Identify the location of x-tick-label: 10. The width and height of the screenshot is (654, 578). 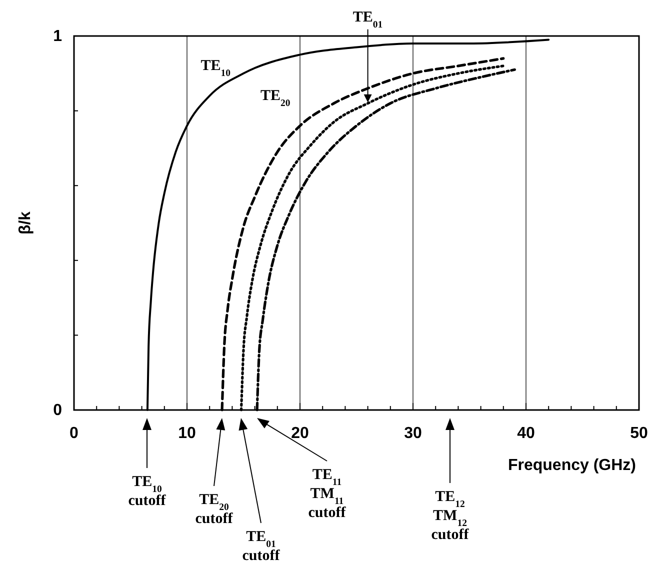
(187, 433).